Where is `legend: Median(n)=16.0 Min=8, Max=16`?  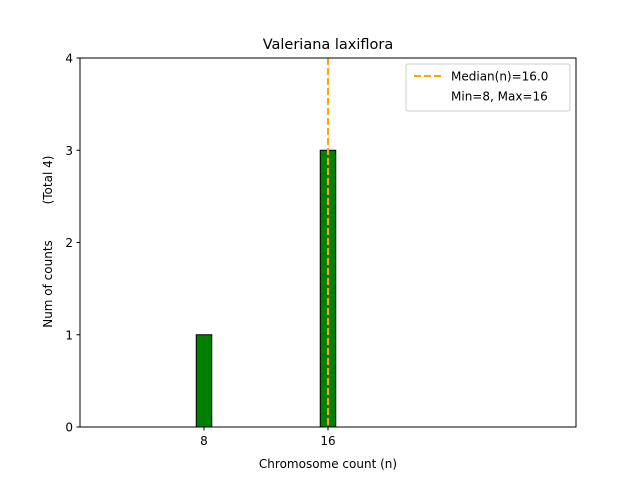
legend: Median(n)=16.0 Min=8, Max=16 is located at coordinates (488, 87).